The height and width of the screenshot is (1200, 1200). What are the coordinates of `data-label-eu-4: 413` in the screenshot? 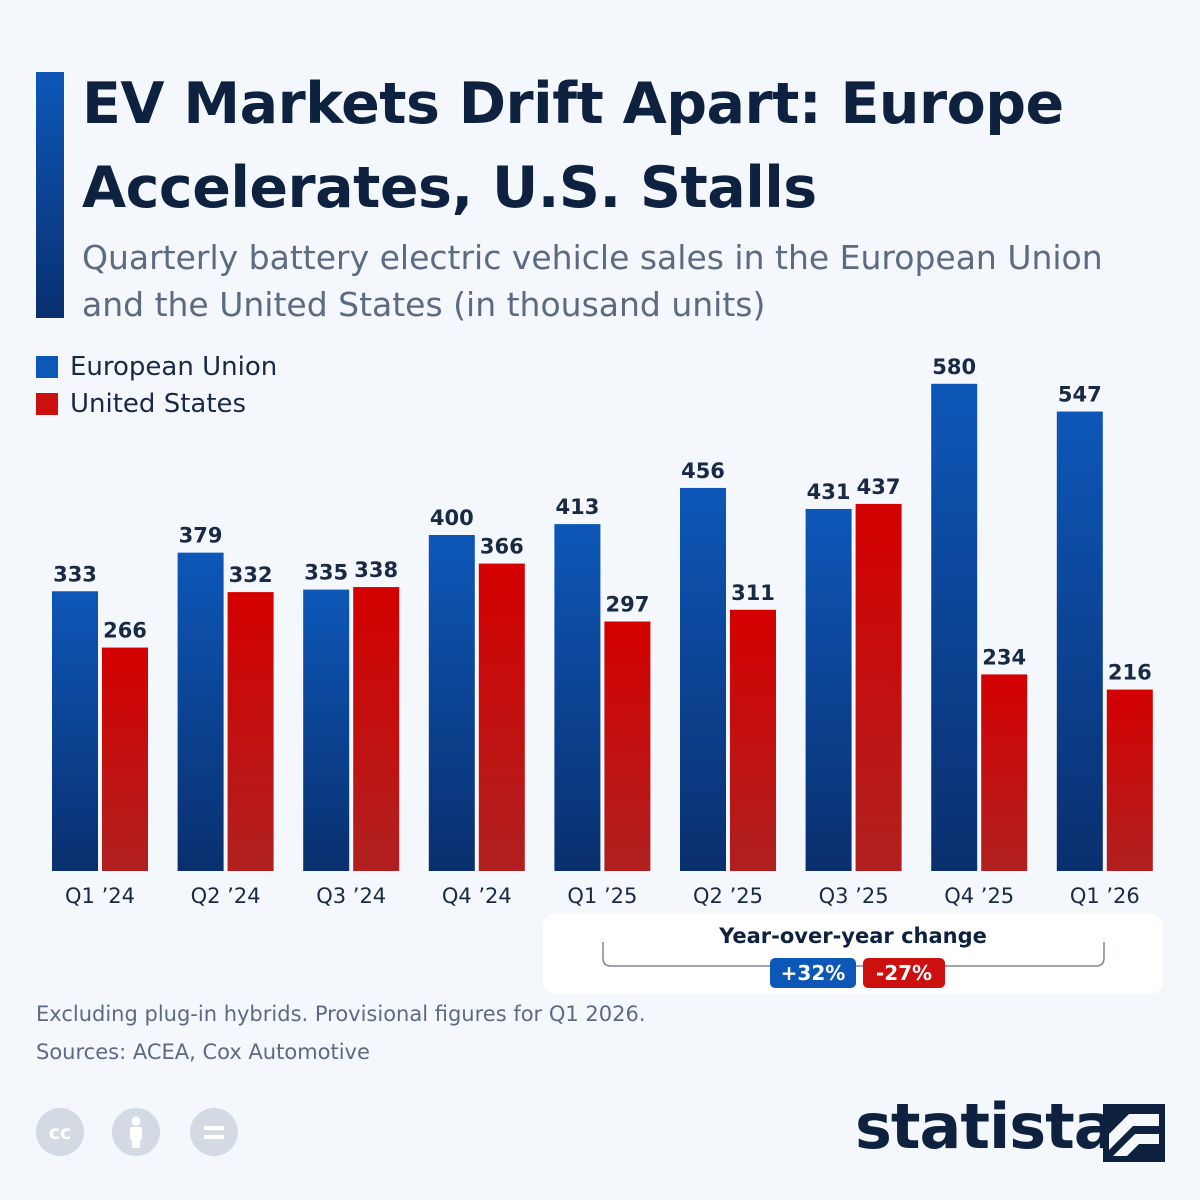 It's located at (577, 507).